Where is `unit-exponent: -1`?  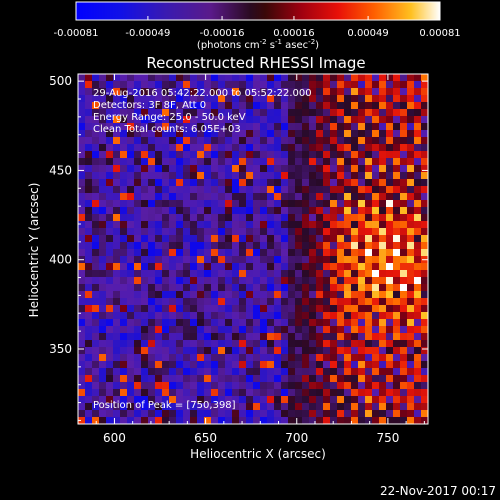
unit-exponent: -1 is located at coordinates (278, 42).